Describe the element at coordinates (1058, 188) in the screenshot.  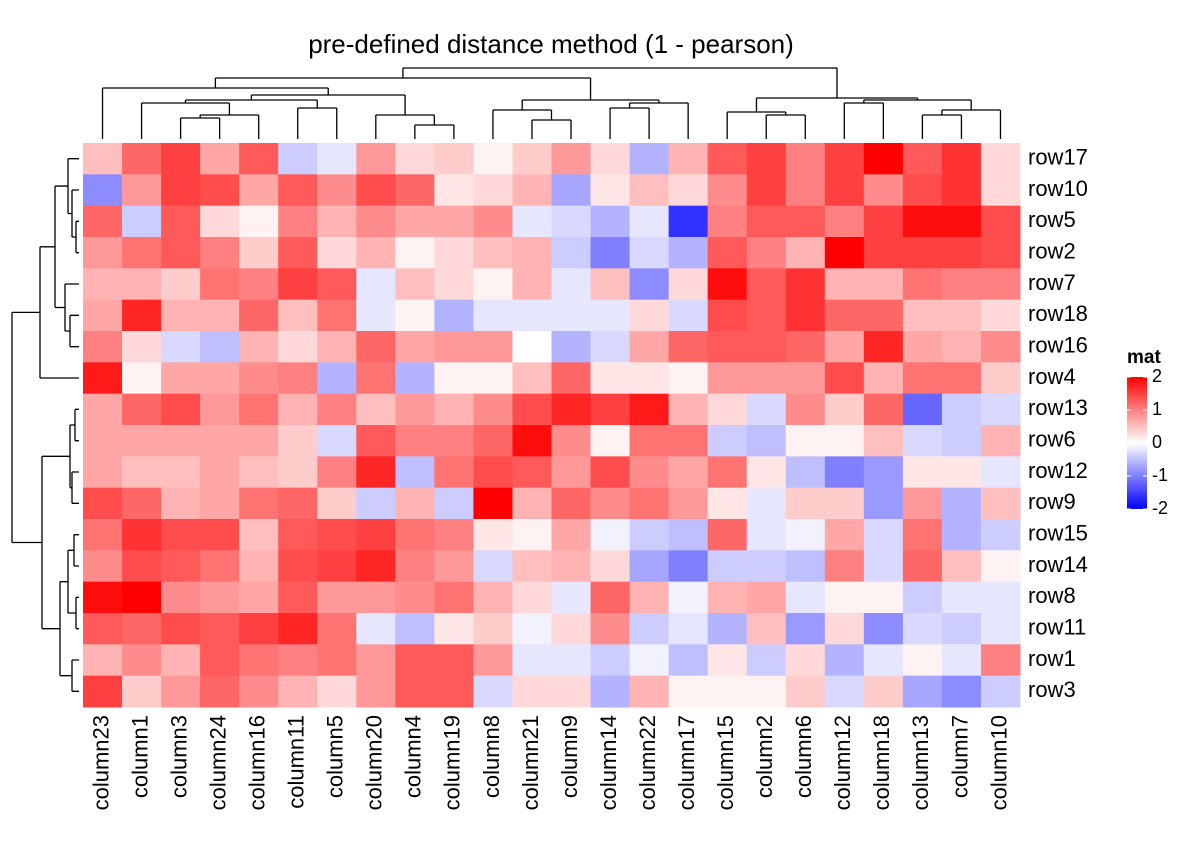
I see `row-label: row10` at that location.